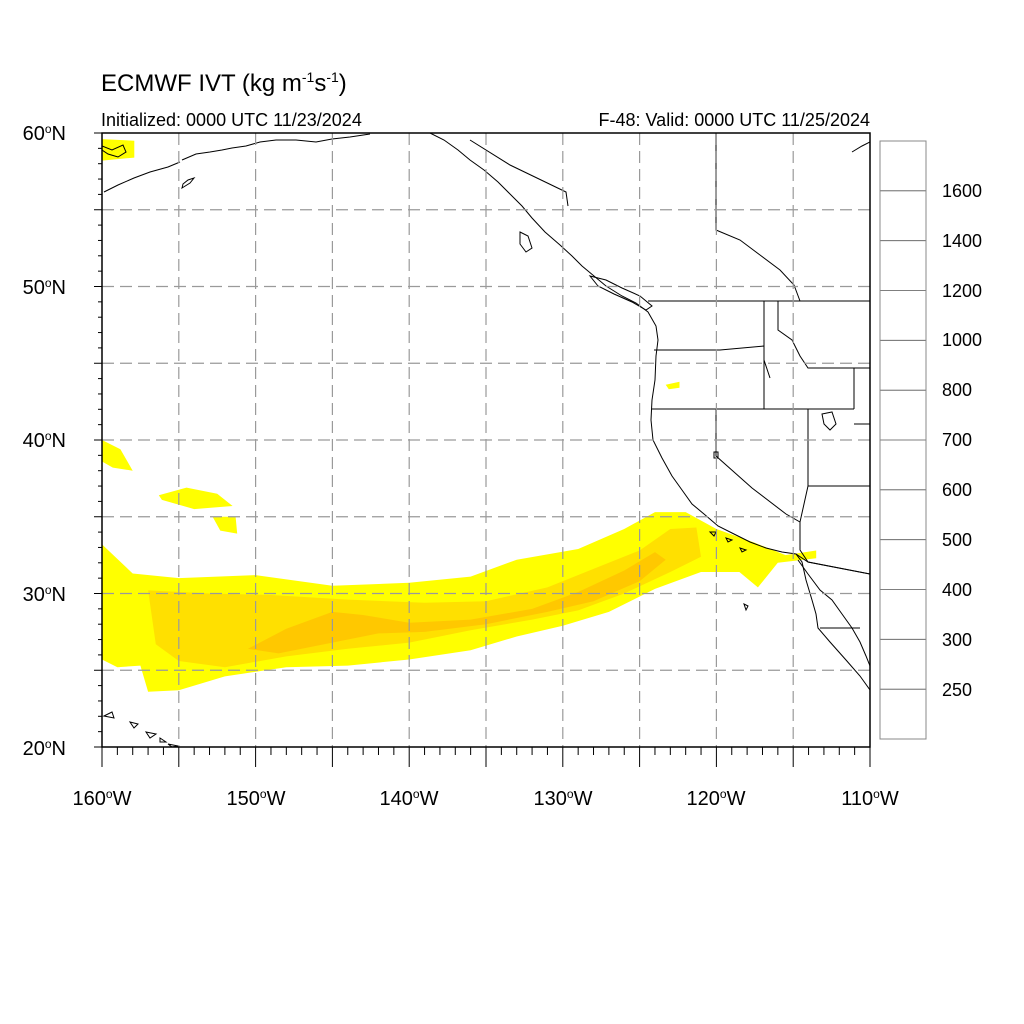 The image size is (1024, 1024). Describe the element at coordinates (957, 440) in the screenshot. I see `colorbar-label-700: 700` at that location.